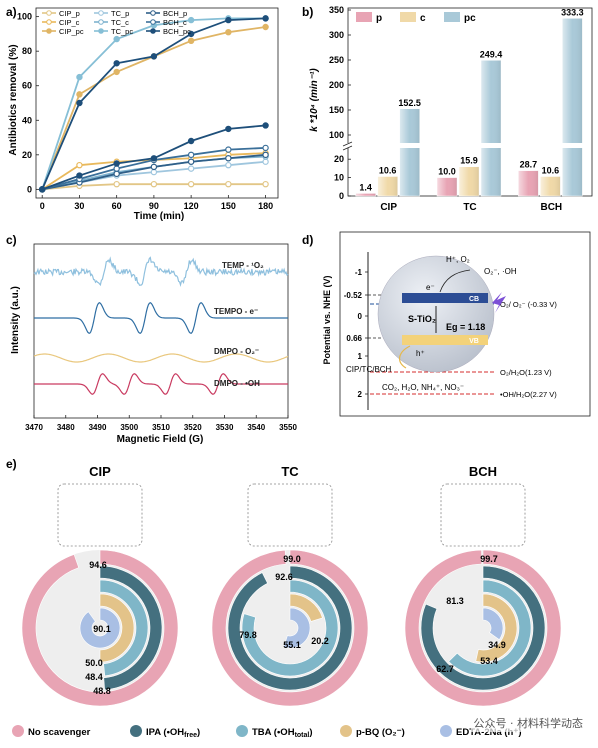 The width and height of the screenshot is (598, 748). Describe the element at coordinates (237, 383) in the screenshot. I see `trace-label: DMPO - •OH` at that location.